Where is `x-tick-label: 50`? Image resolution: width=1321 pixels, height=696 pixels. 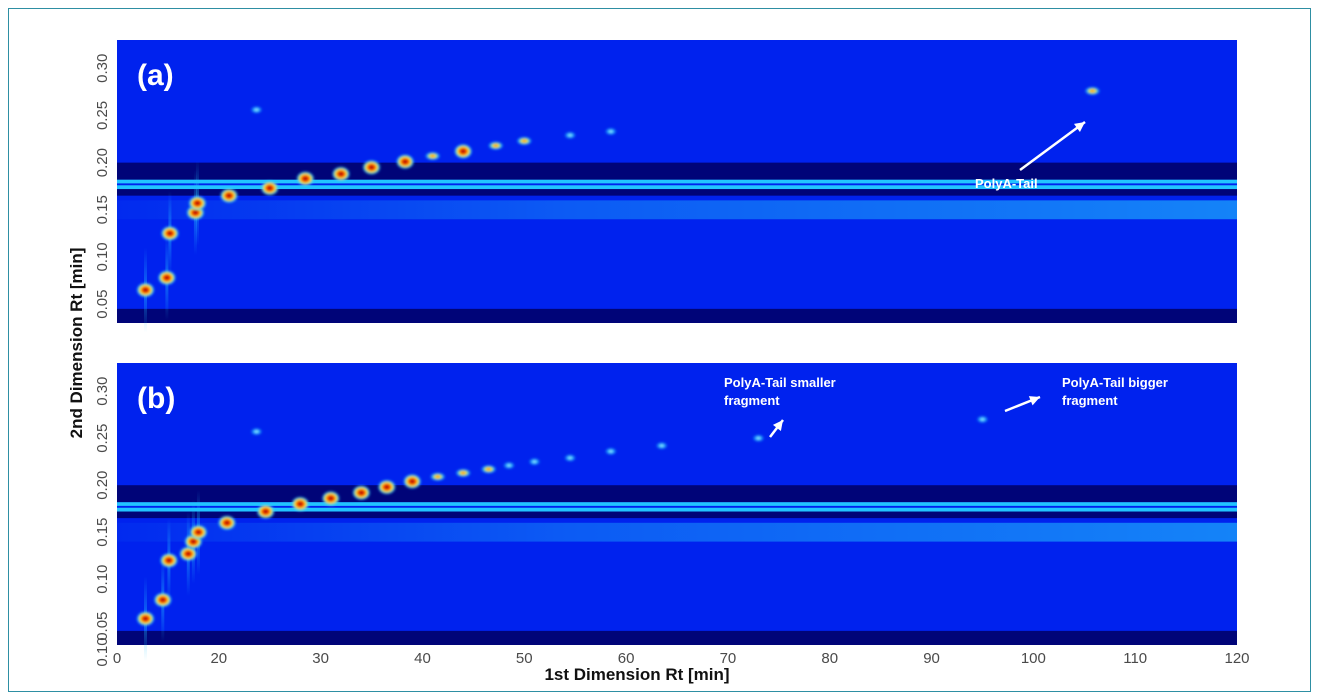 x-tick-label: 50 is located at coordinates (524, 658).